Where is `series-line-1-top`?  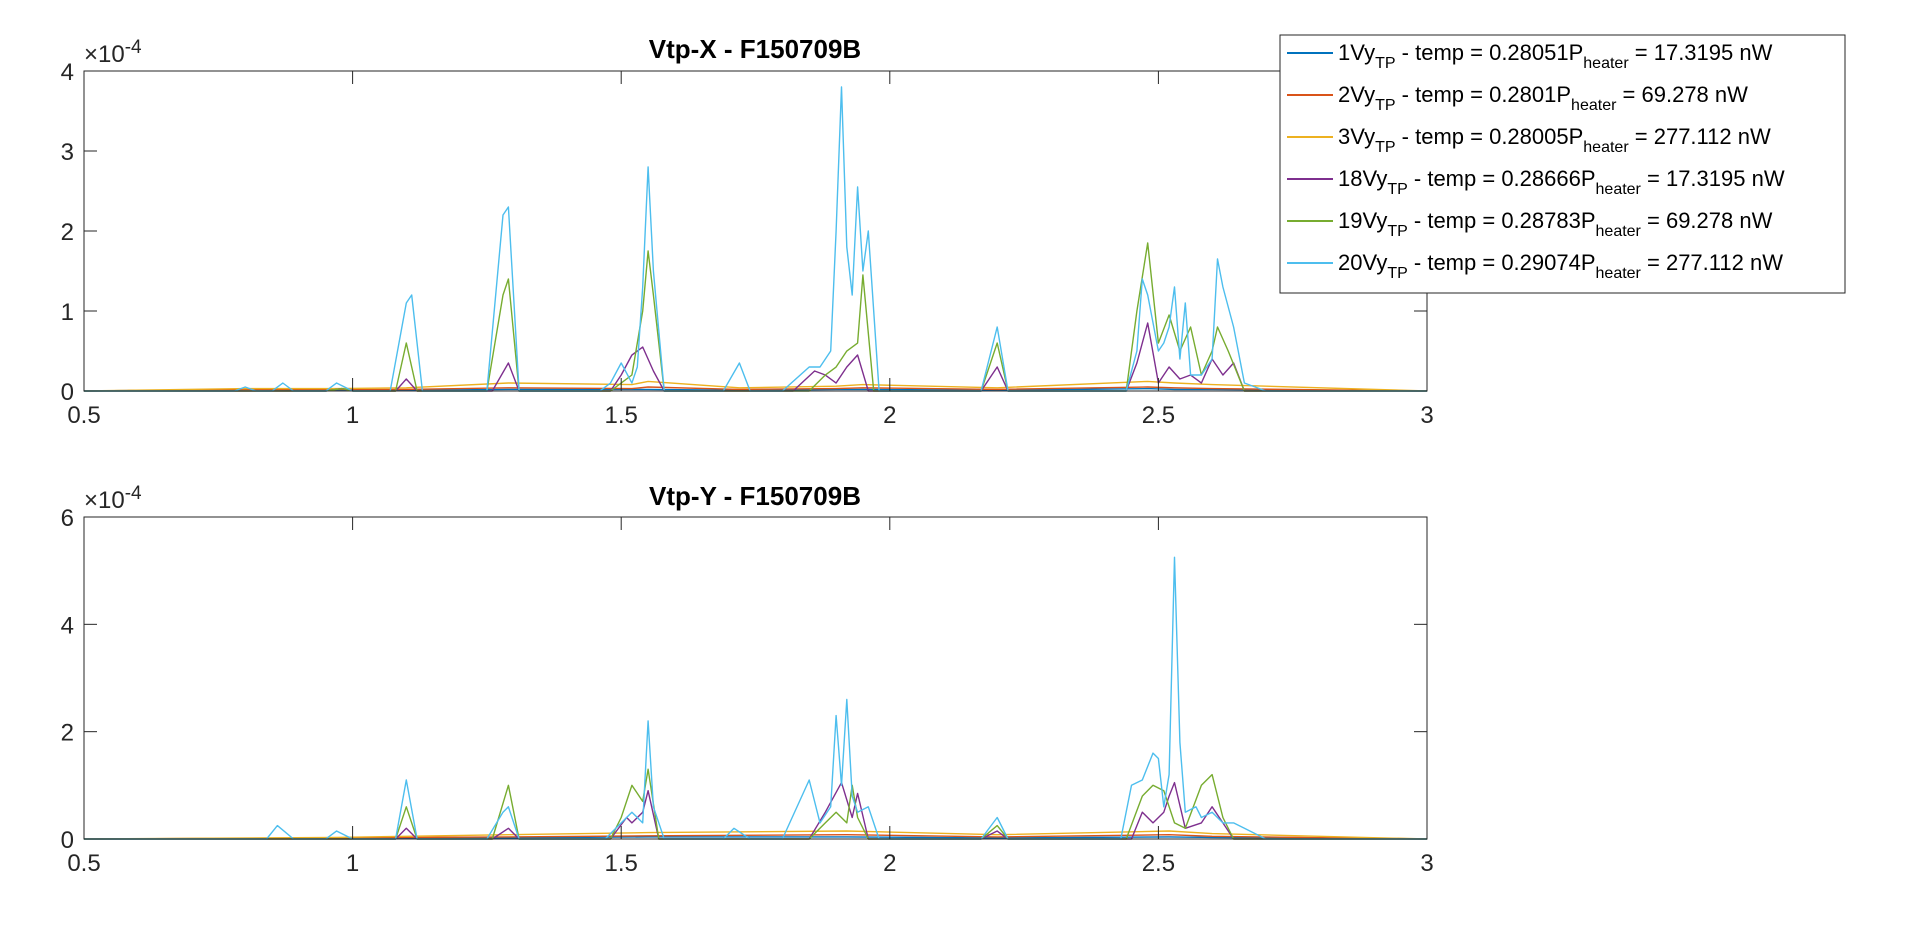
series-line-1-top is located at coordinates (755, 389).